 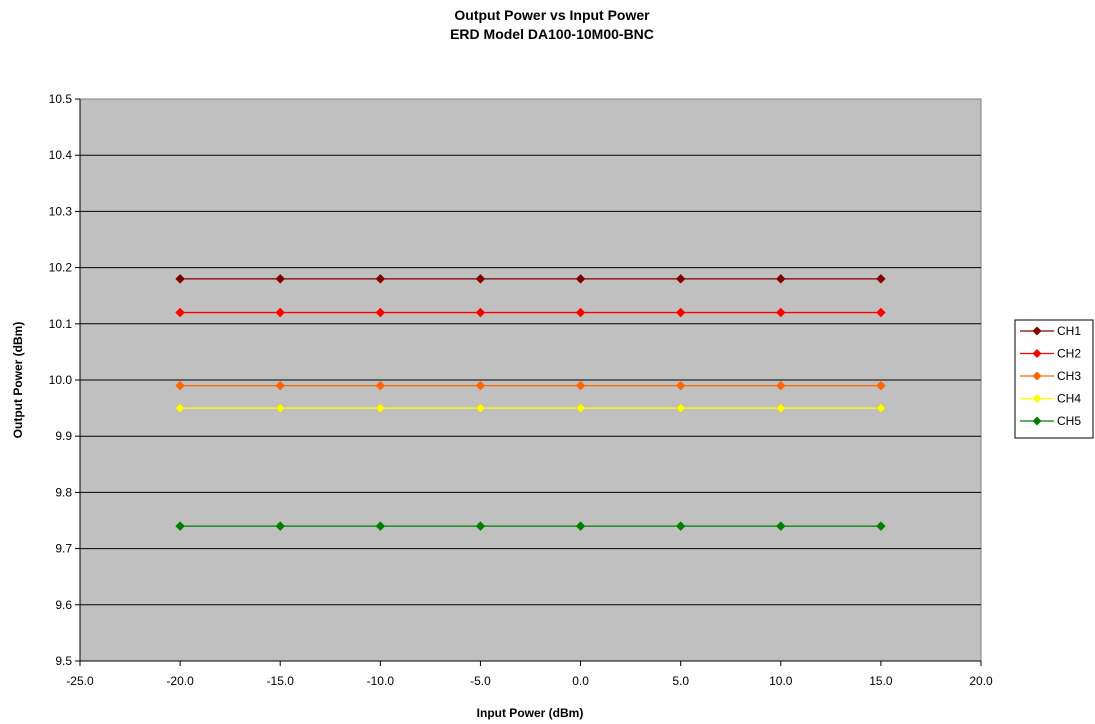 I want to click on x-tick-label: 20.0, so click(x=981, y=681).